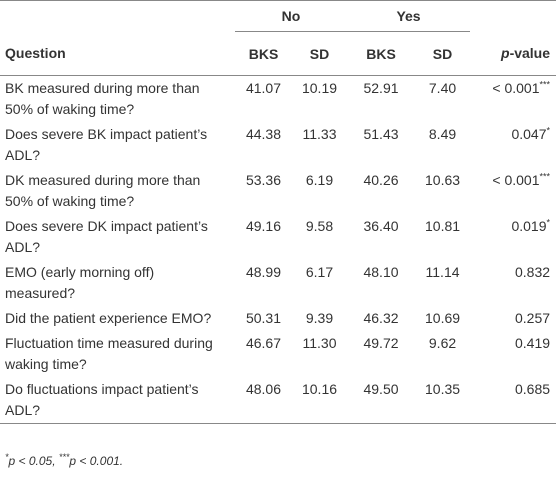 The width and height of the screenshot is (556, 486). Describe the element at coordinates (442, 272) in the screenshot. I see `value-cell: 11.14` at that location.